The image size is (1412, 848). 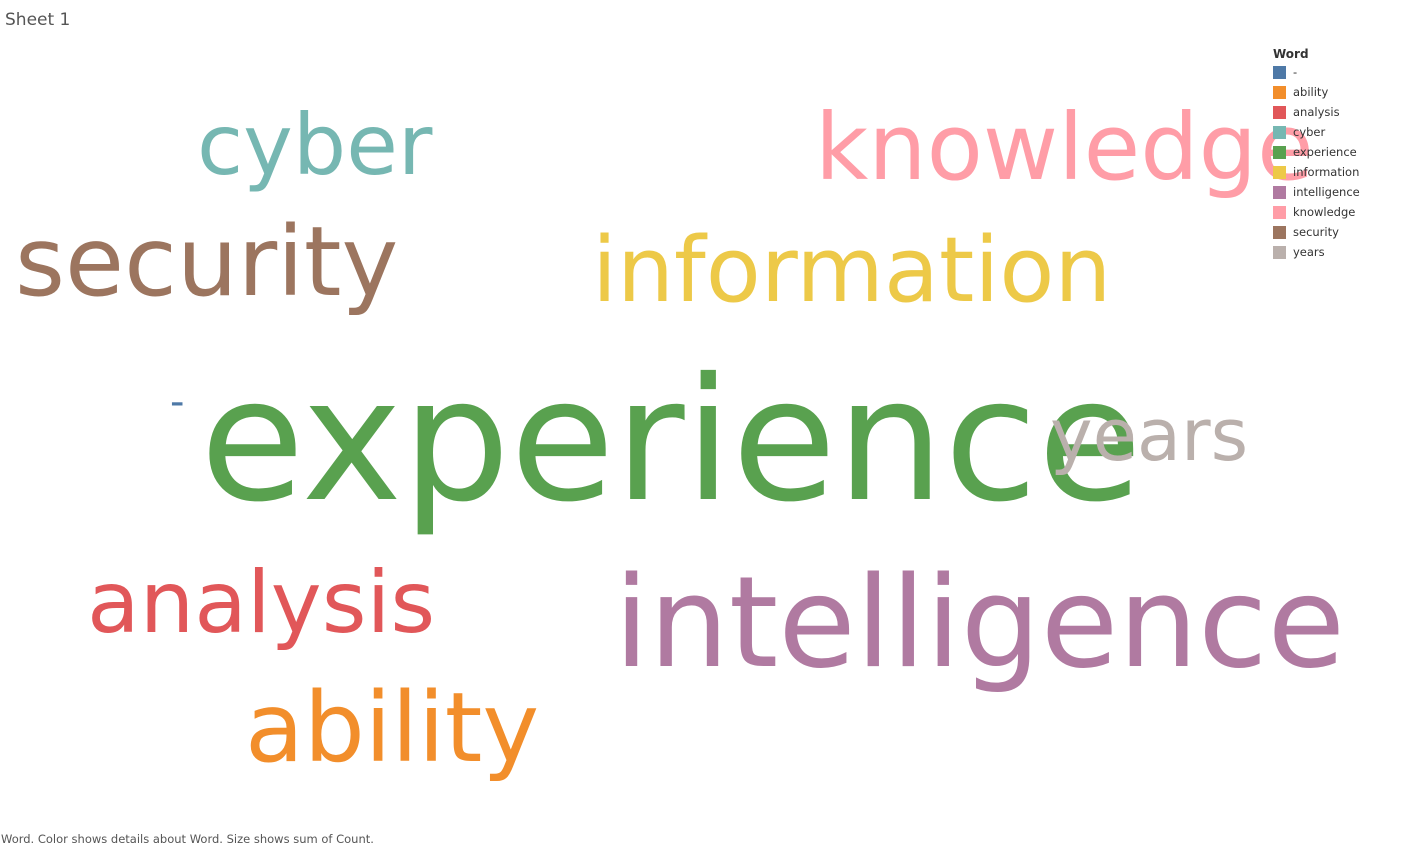 What do you see at coordinates (979, 622) in the screenshot?
I see `word-cloud-word: intelligence` at bounding box center [979, 622].